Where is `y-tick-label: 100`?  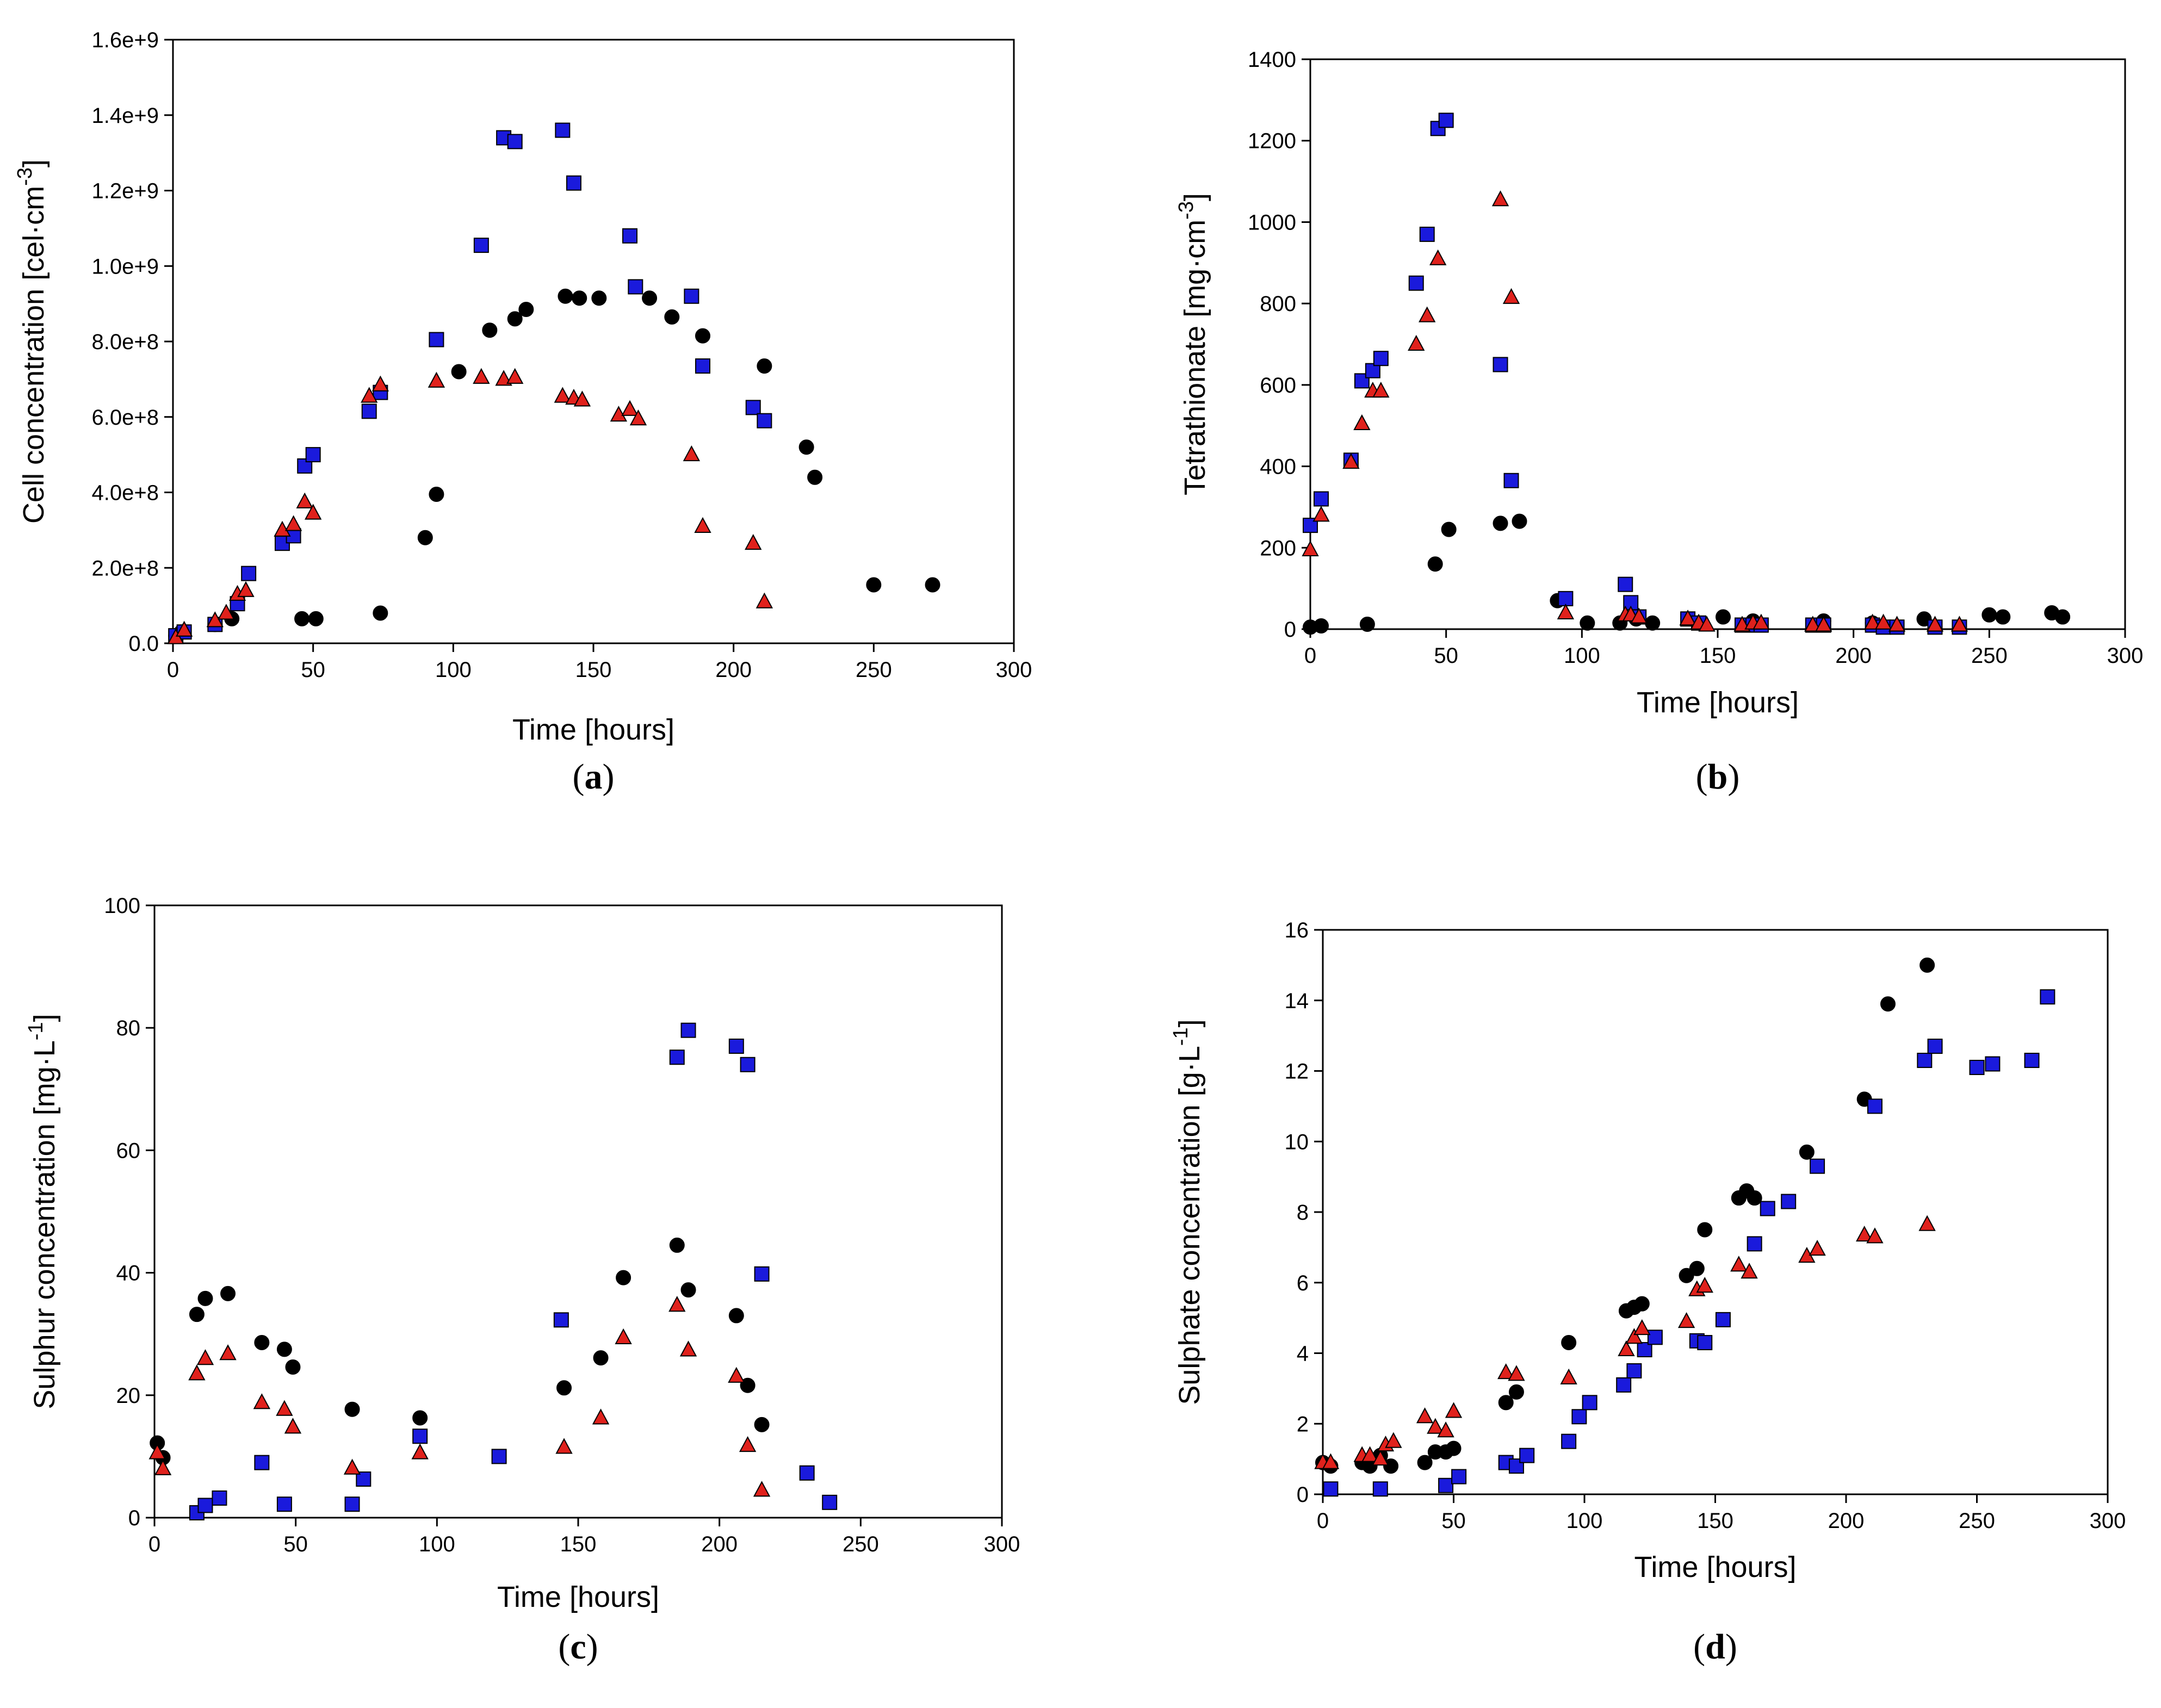
y-tick-label: 100 is located at coordinates (122, 906).